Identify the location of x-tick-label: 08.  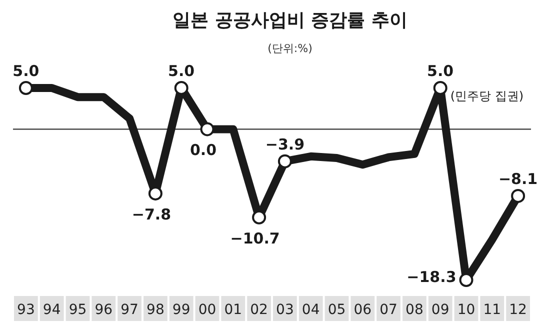
(415, 310).